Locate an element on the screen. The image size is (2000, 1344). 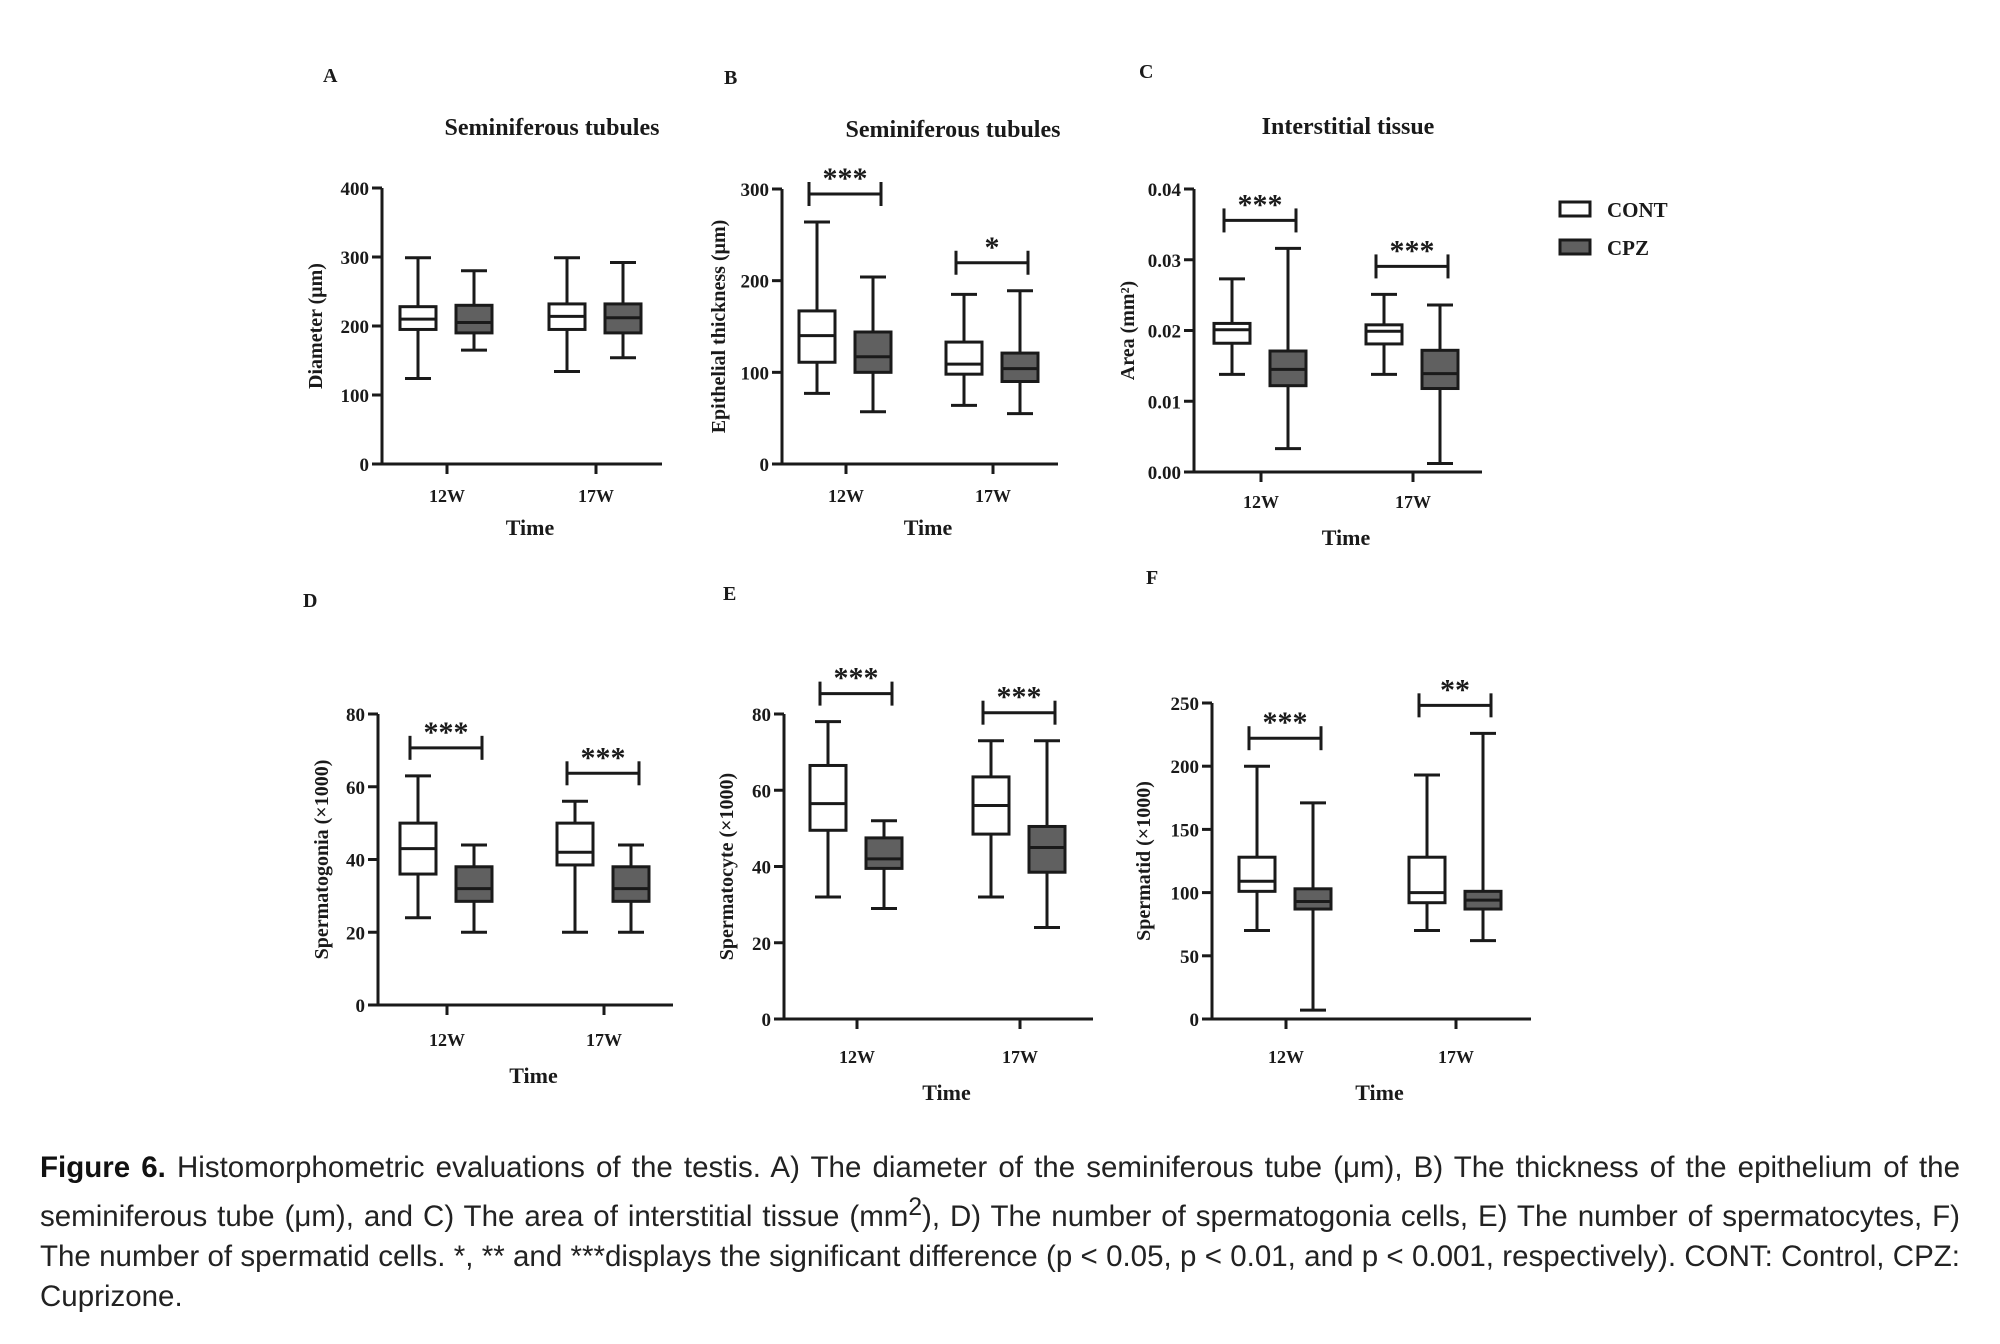
y-tick-label: 150 is located at coordinates (1185, 830).